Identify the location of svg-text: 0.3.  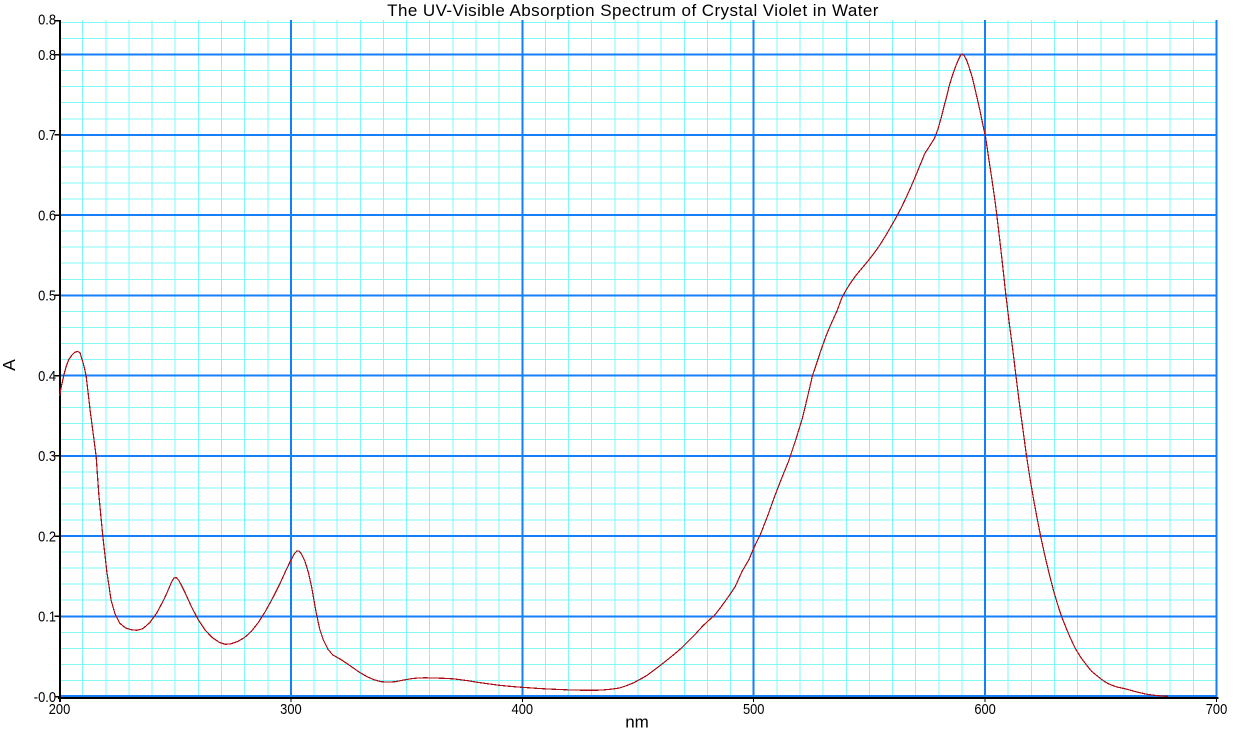
(47, 455).